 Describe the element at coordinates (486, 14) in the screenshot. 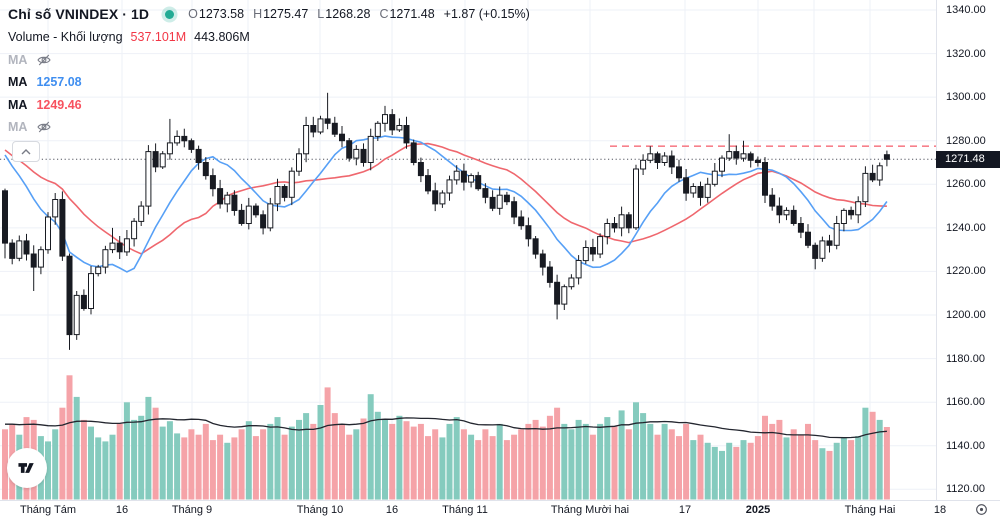

I see `change-value: +1.87 (+0.15%)` at that location.